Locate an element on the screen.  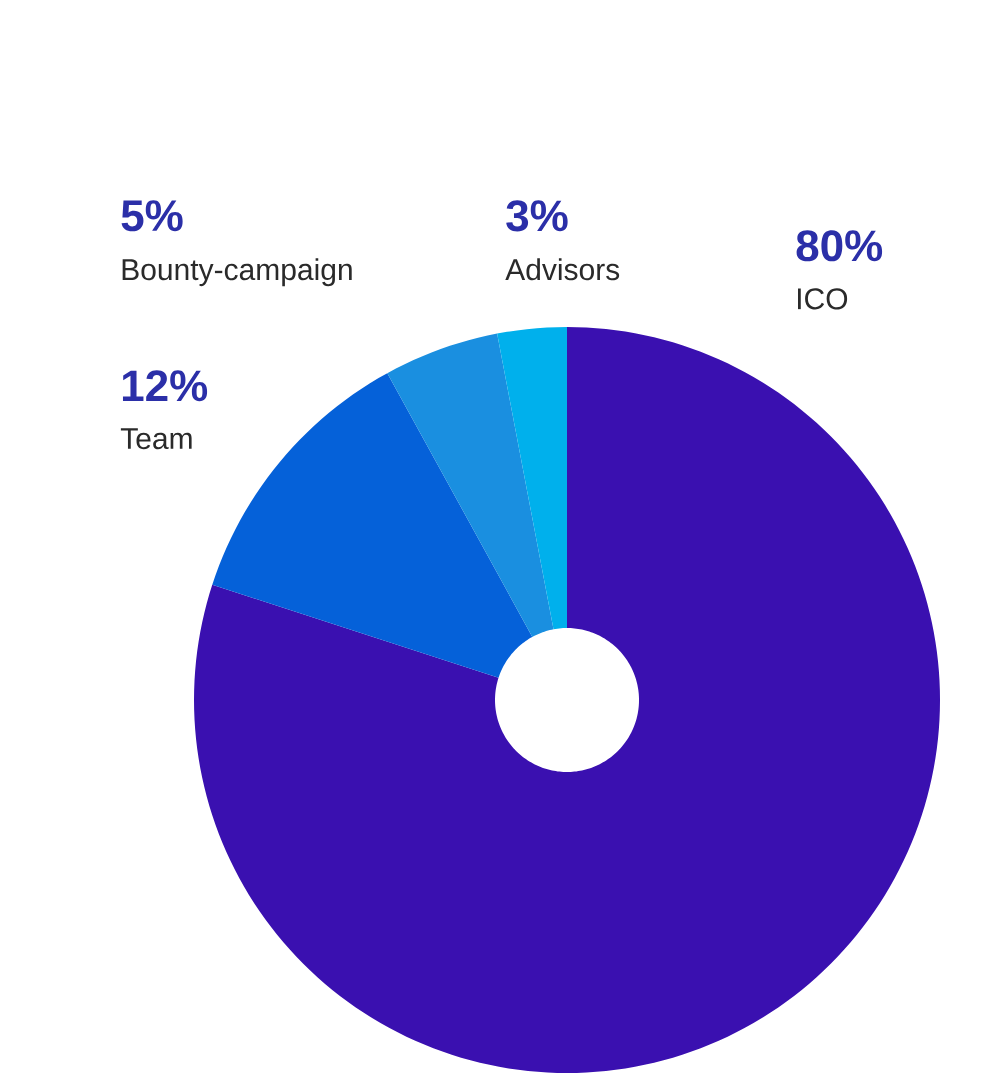
slice-label: Team is located at coordinates (156, 439).